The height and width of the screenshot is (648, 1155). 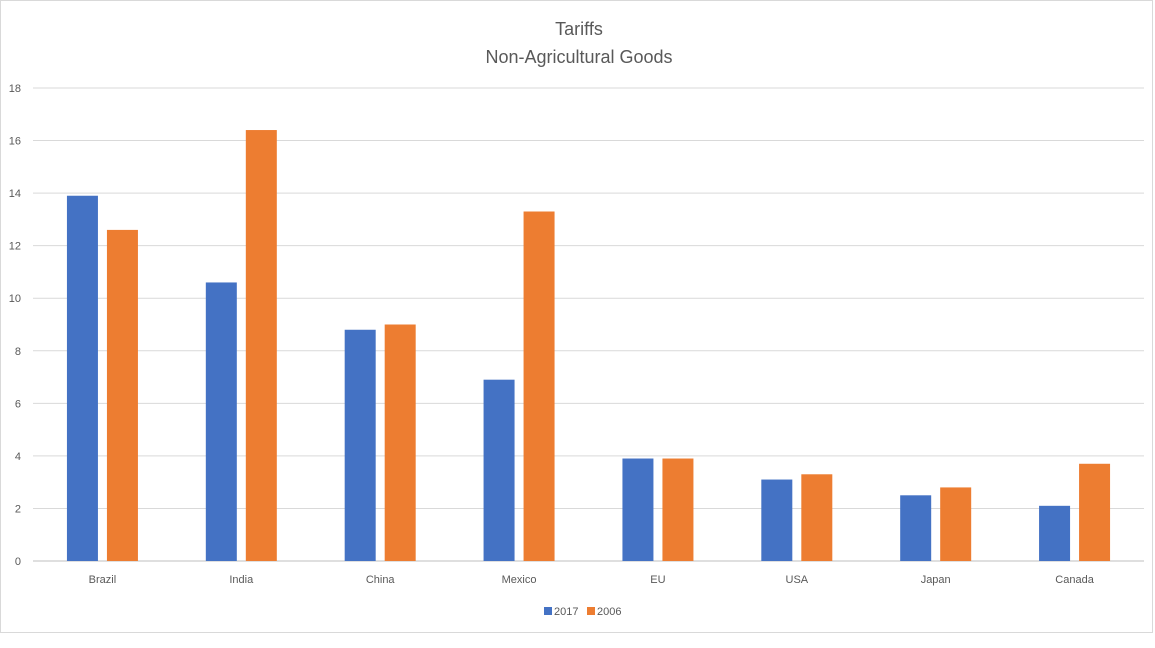 What do you see at coordinates (578, 57) in the screenshot?
I see `chart-subtitle: Non-Agricultural Goods` at bounding box center [578, 57].